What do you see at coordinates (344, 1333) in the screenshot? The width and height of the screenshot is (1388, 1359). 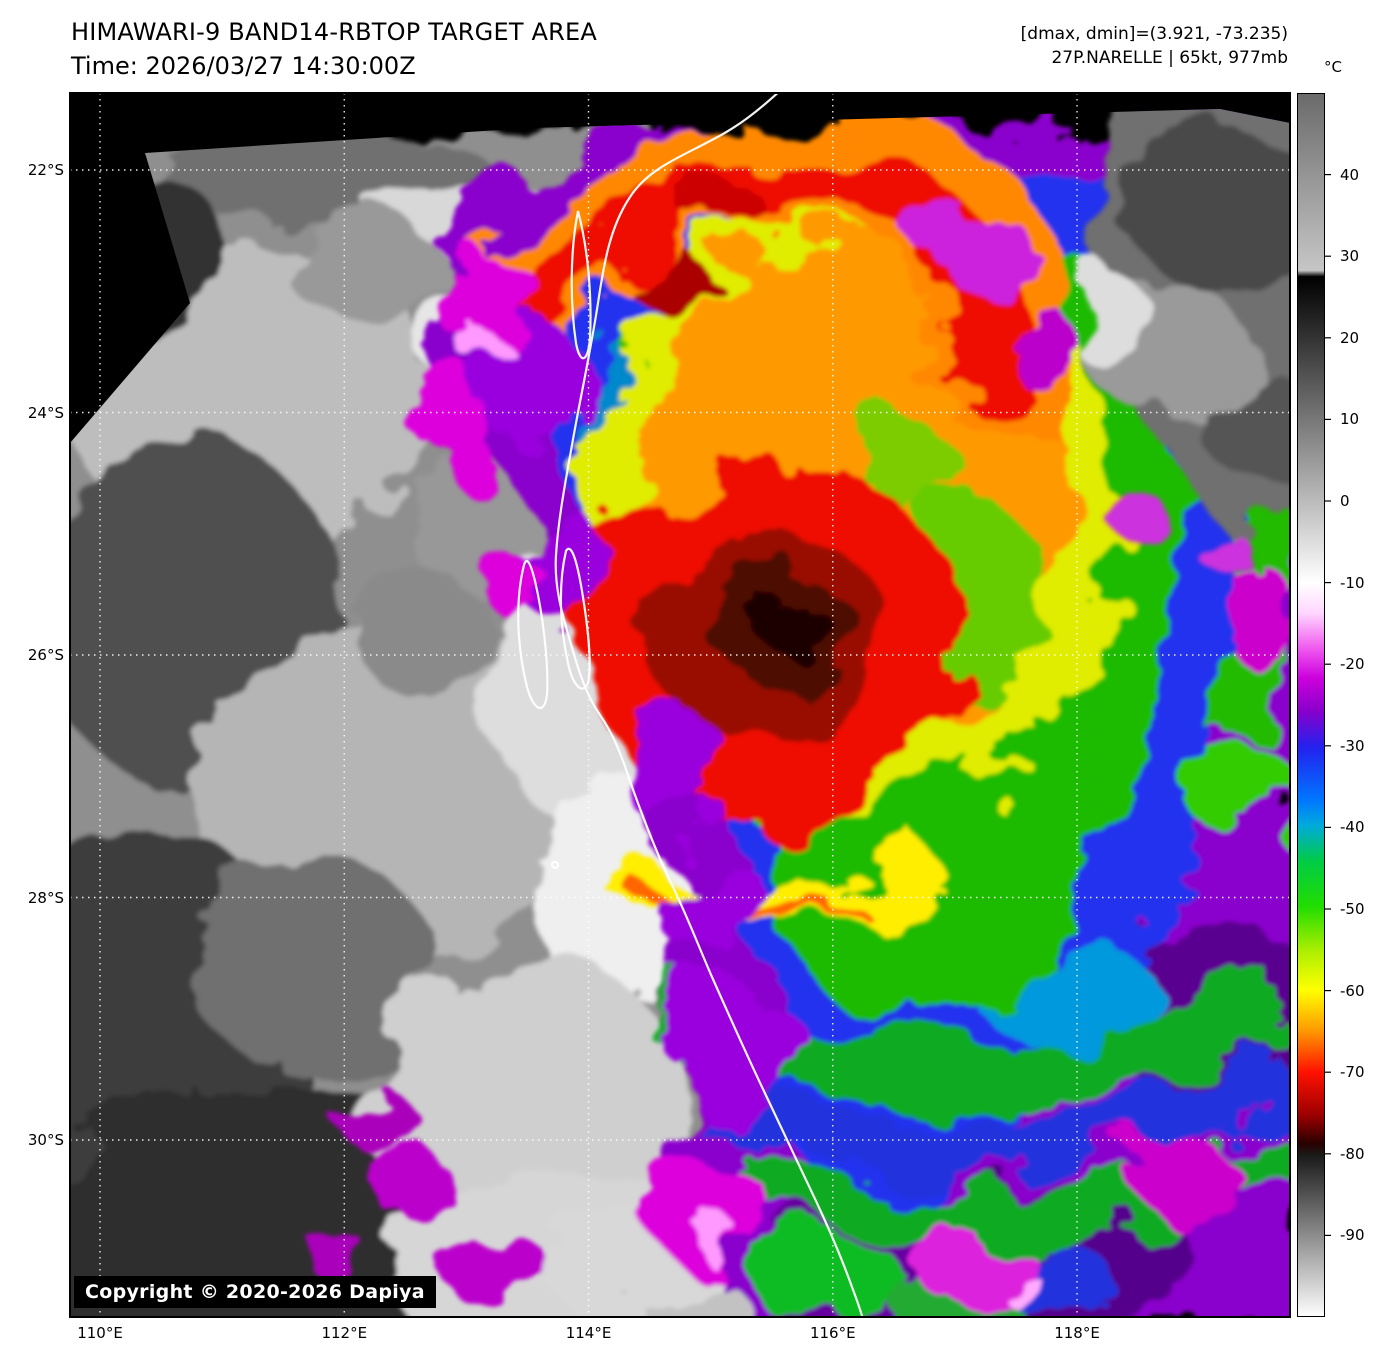 I see `lon-tick-label: 112°E` at bounding box center [344, 1333].